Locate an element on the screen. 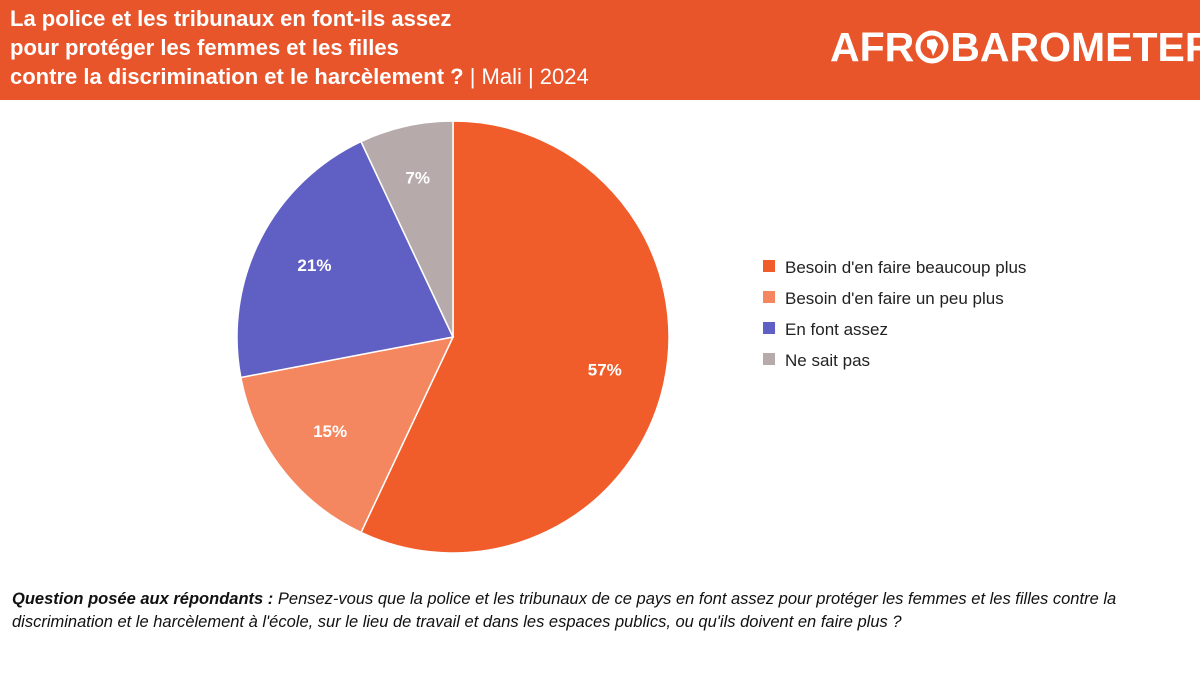 This screenshot has width=1200, height=675. afrobarometer-logo: AFR BAROMETER is located at coordinates (1015, 47).